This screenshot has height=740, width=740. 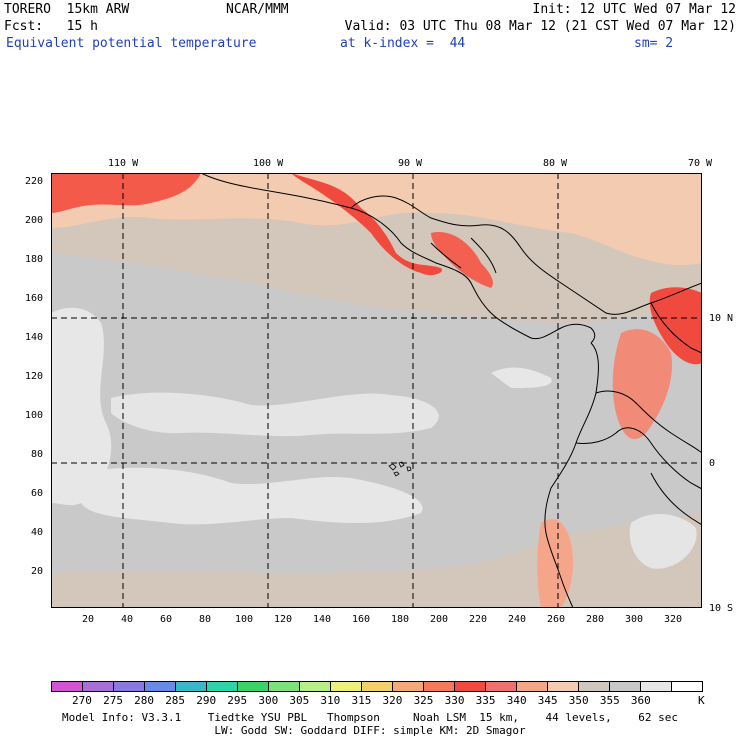 I want to click on grid-y-tick: 40, so click(x=37, y=532).